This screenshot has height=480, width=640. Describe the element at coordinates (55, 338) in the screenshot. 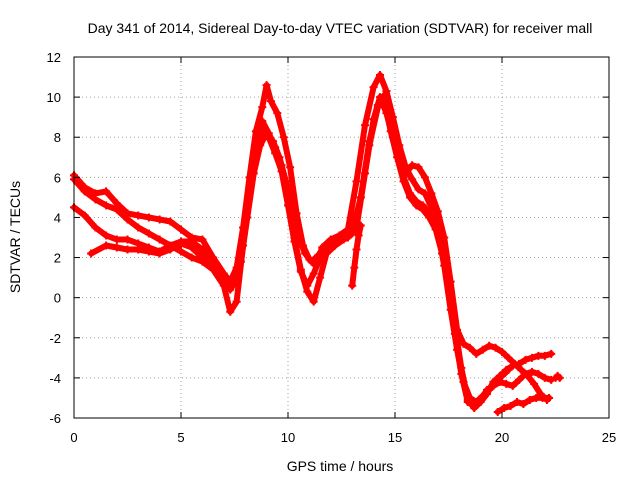

I see `y-tick-label: -2` at that location.